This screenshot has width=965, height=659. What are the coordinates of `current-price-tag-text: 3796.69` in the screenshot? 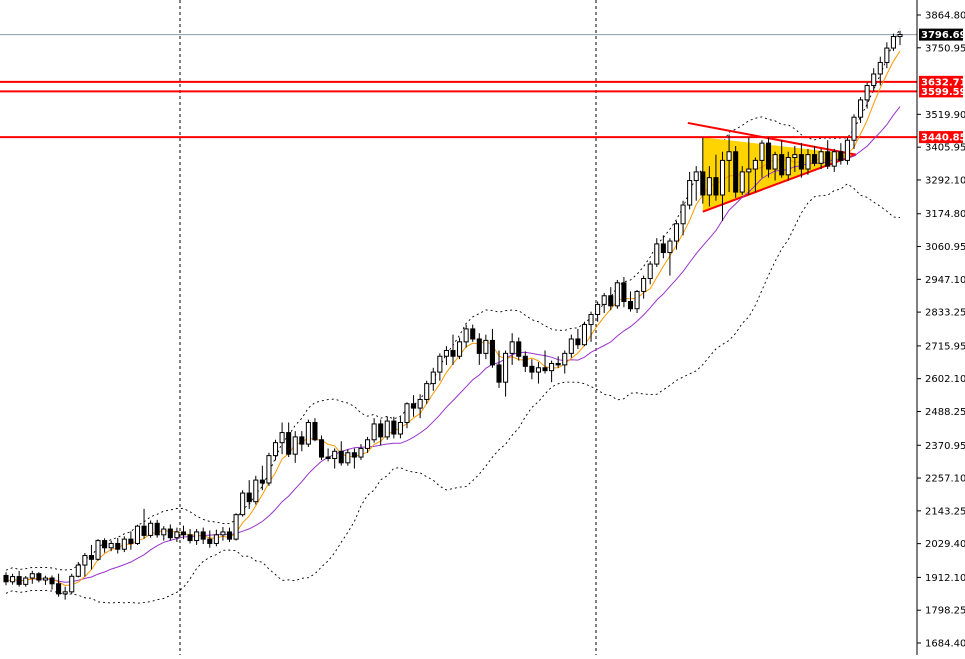 It's located at (943, 35).